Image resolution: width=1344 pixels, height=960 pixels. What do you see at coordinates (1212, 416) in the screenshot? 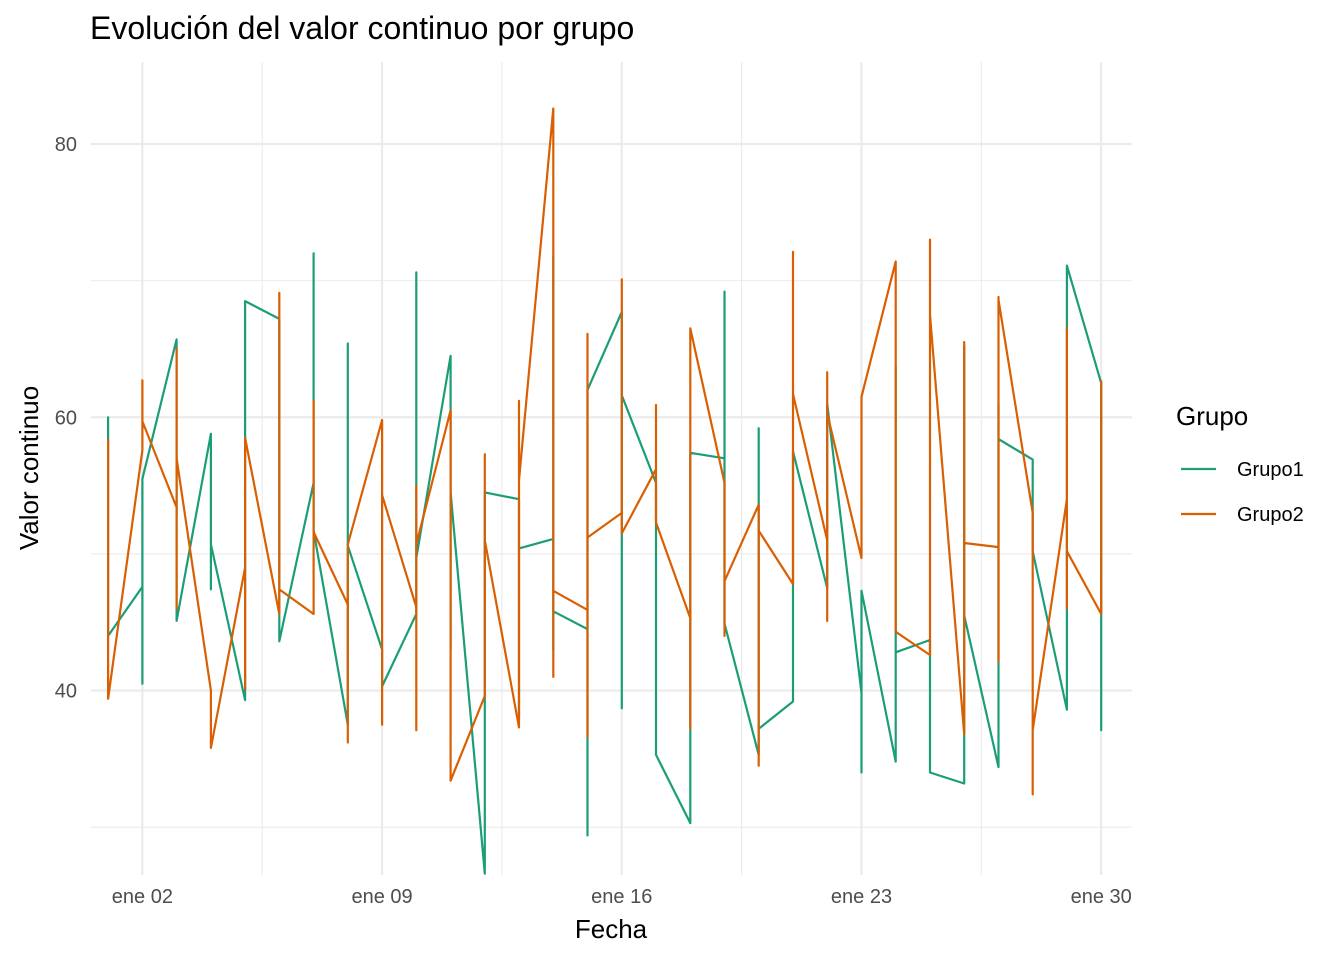
I see `legend-title: Grupo` at bounding box center [1212, 416].